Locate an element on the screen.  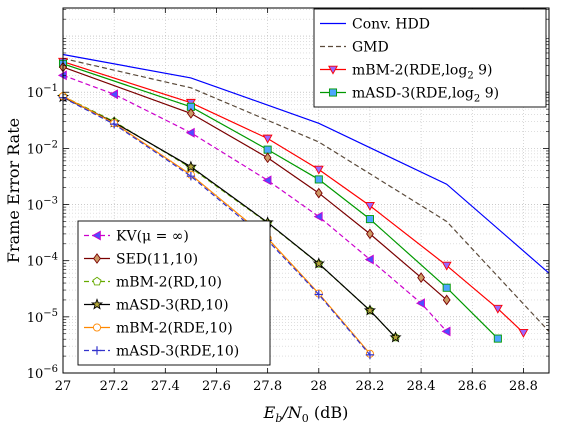
x-tick-label: 28.8 is located at coordinates (523, 386).